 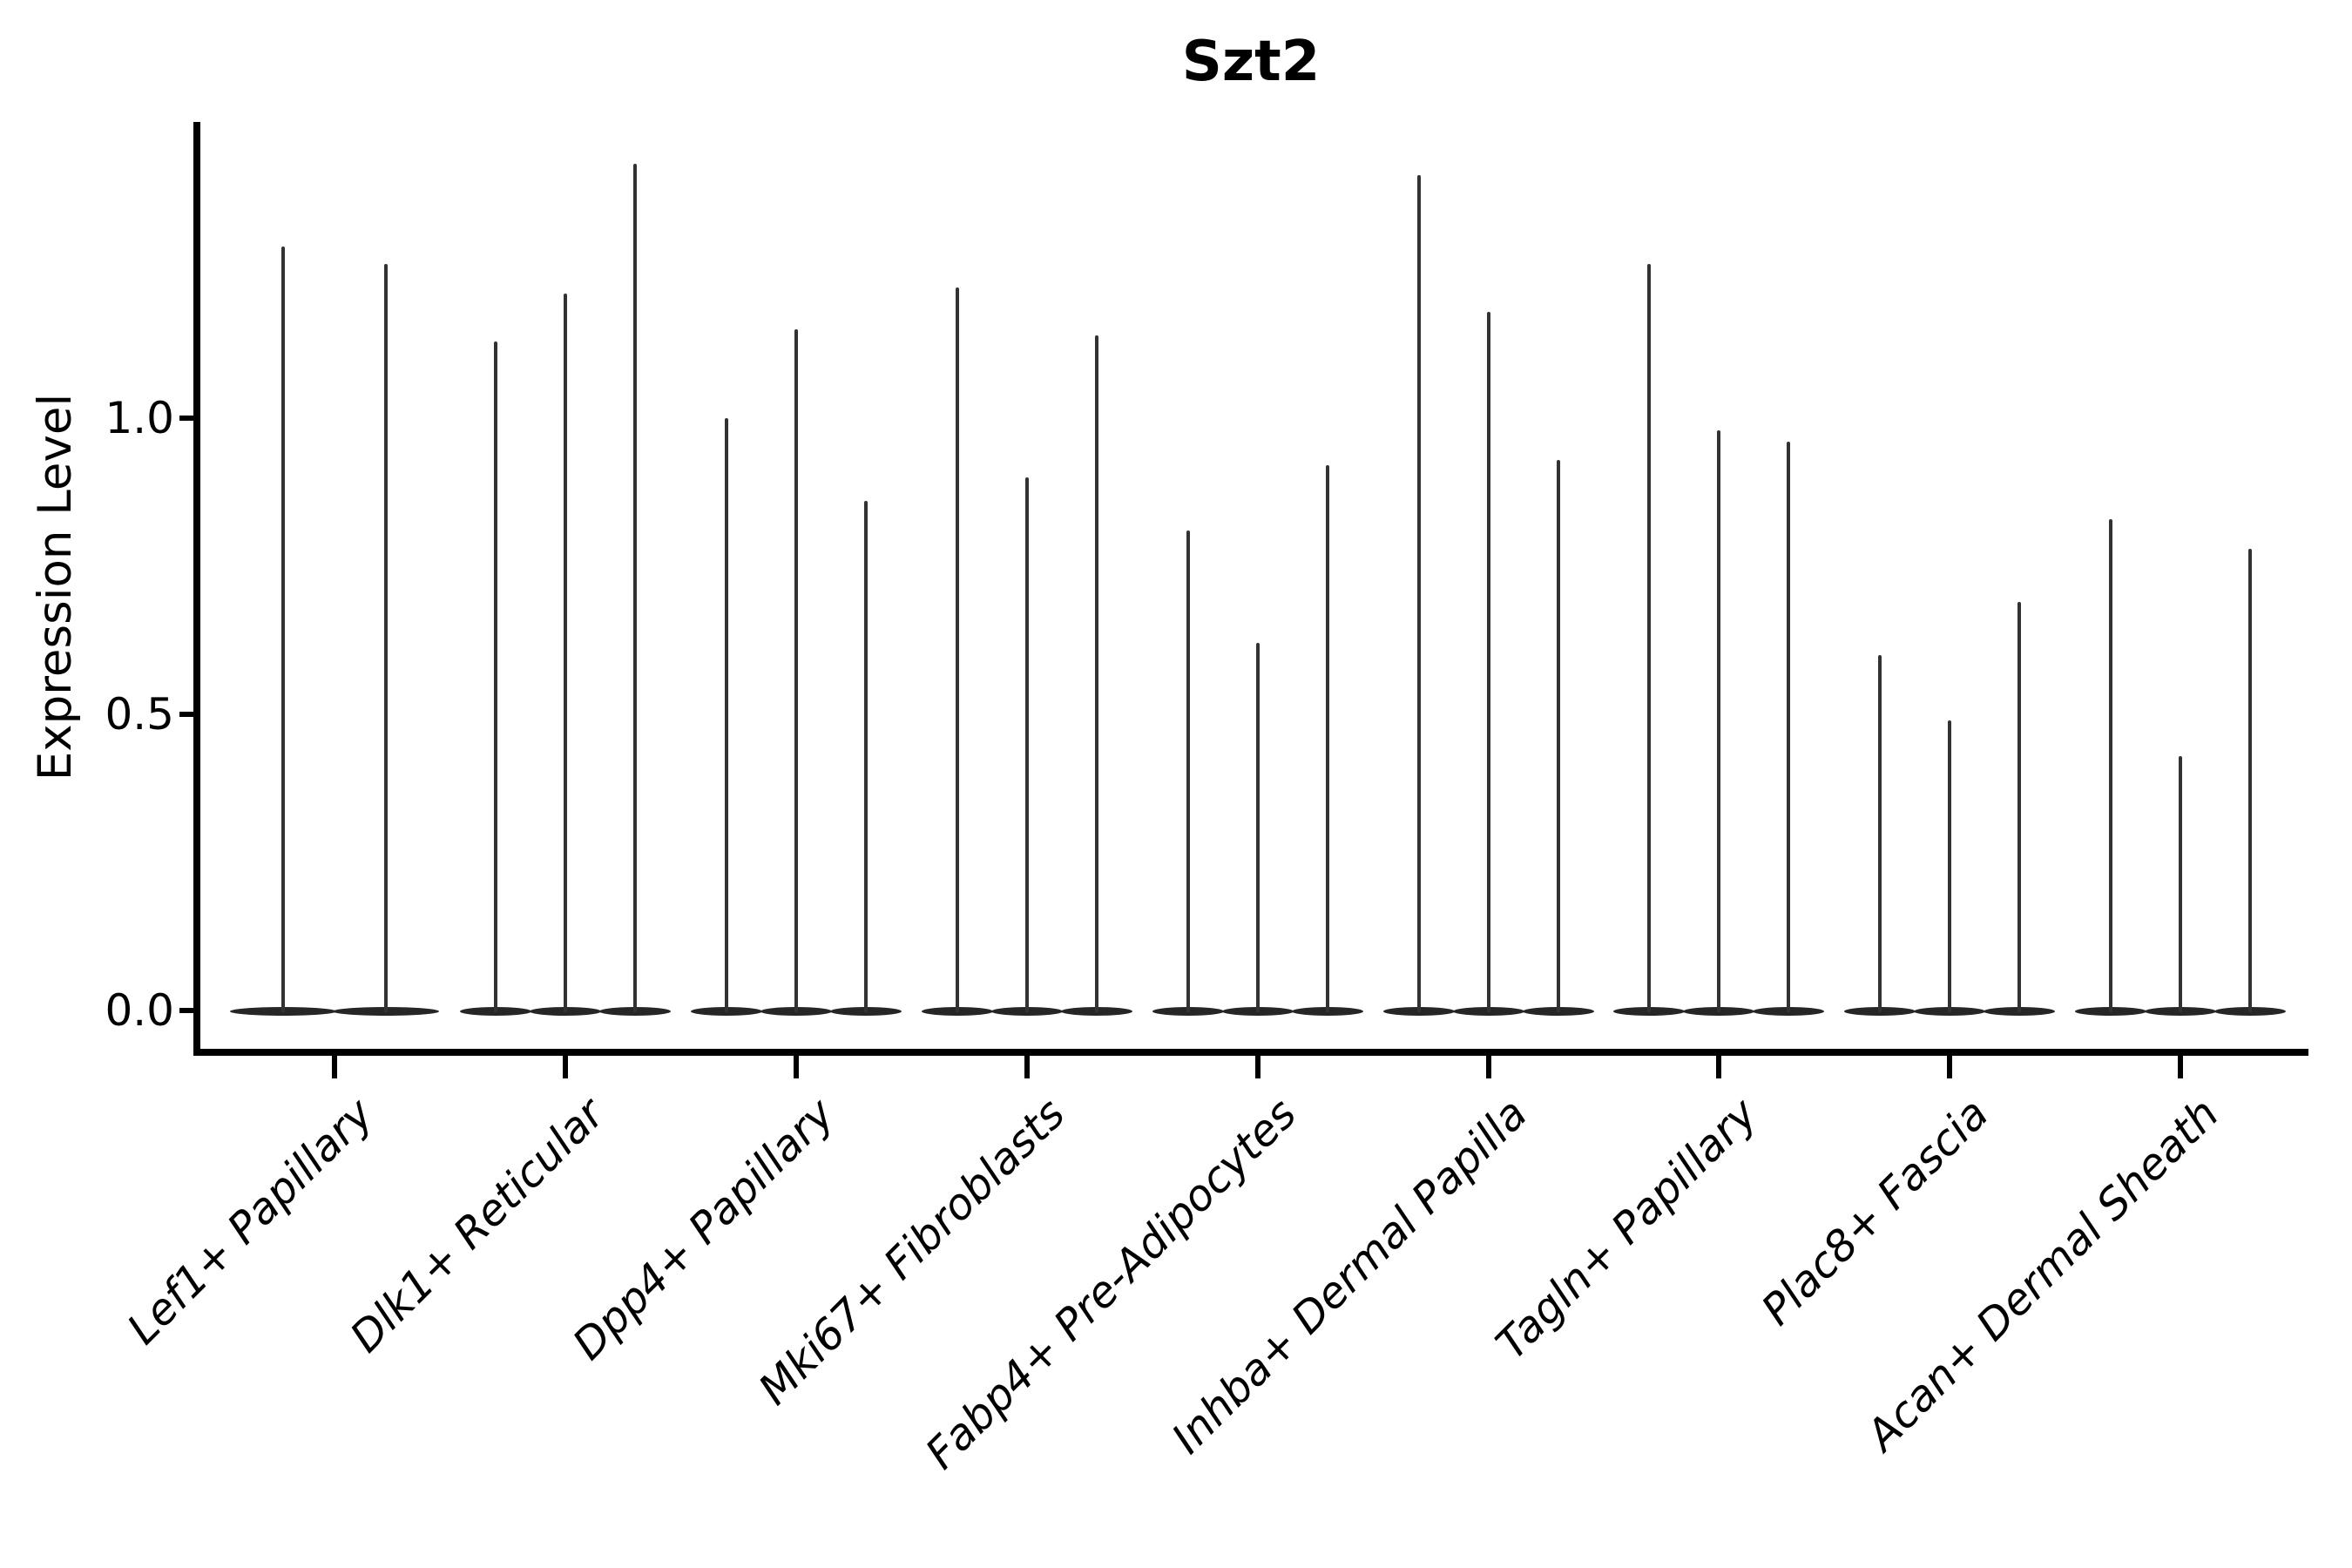 What do you see at coordinates (477, 1225) in the screenshot?
I see `x-tick-label: Dlk1+ Reticular` at bounding box center [477, 1225].